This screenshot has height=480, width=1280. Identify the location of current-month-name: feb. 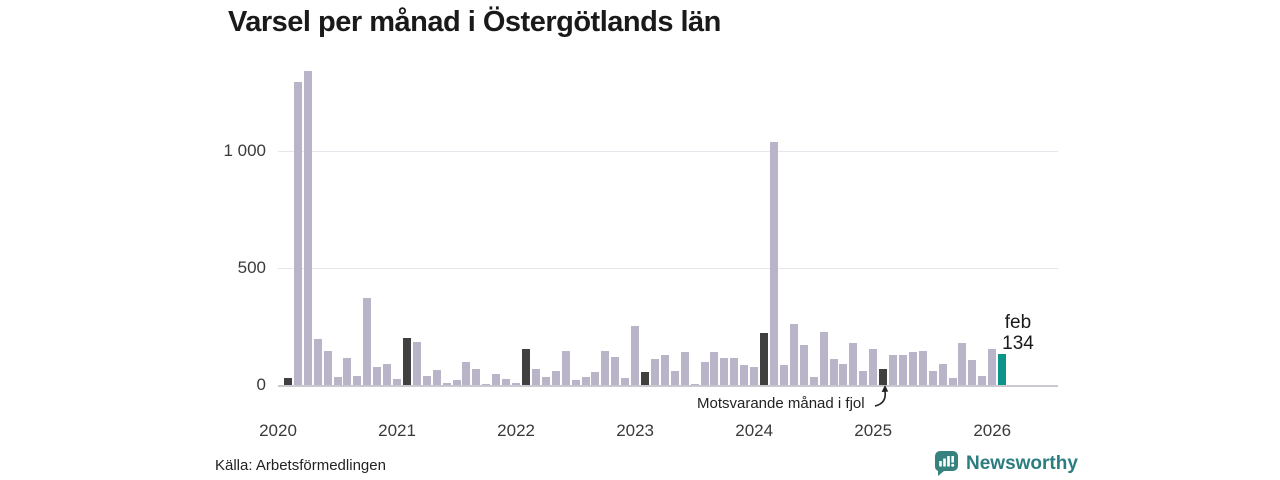
(1018, 322).